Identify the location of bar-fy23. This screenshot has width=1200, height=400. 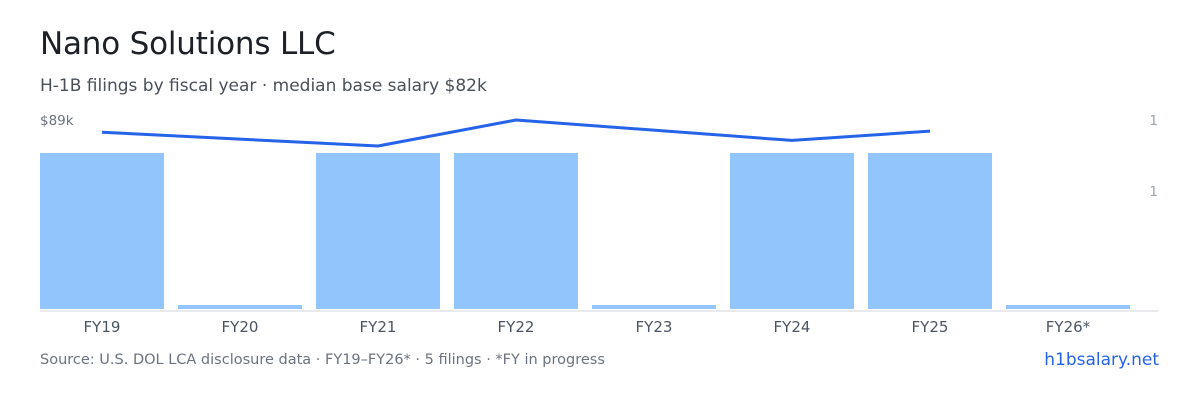
(654, 307).